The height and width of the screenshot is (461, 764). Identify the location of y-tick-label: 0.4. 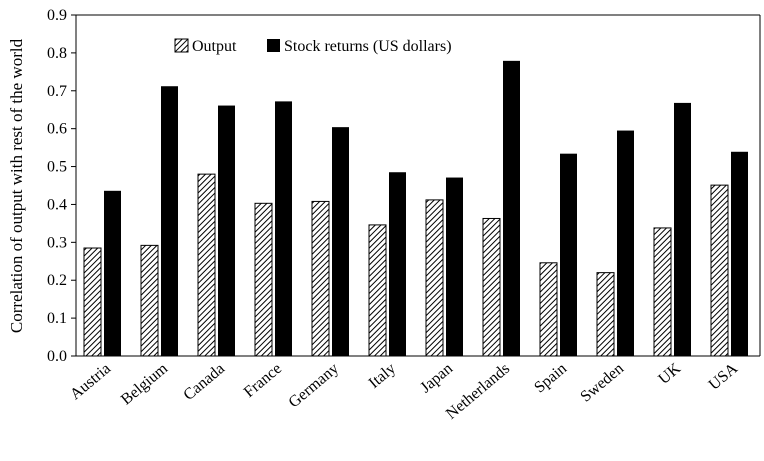
(57, 204).